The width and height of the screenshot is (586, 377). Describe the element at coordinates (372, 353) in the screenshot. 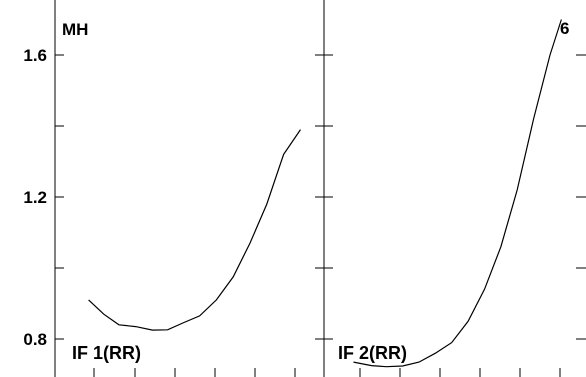

I see `panel-2-label: IF 2(RR)` at that location.